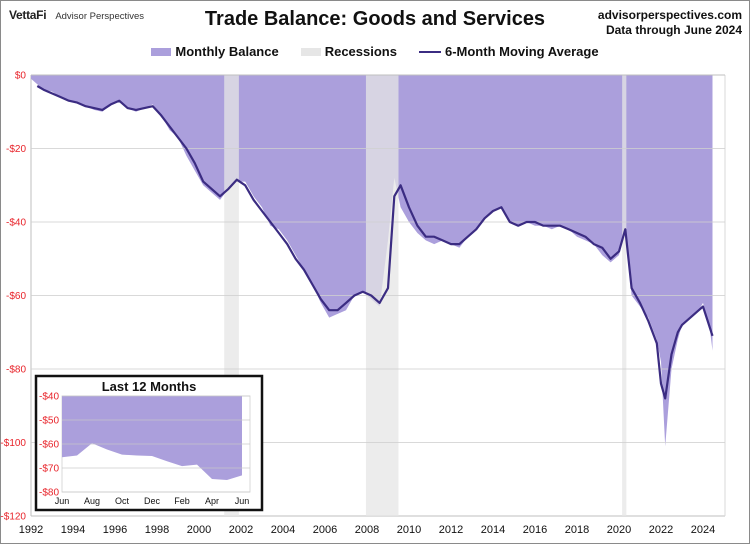 The image size is (750, 544). What do you see at coordinates (16, 223) in the screenshot?
I see `y-tick-label: -$40` at bounding box center [16, 223].